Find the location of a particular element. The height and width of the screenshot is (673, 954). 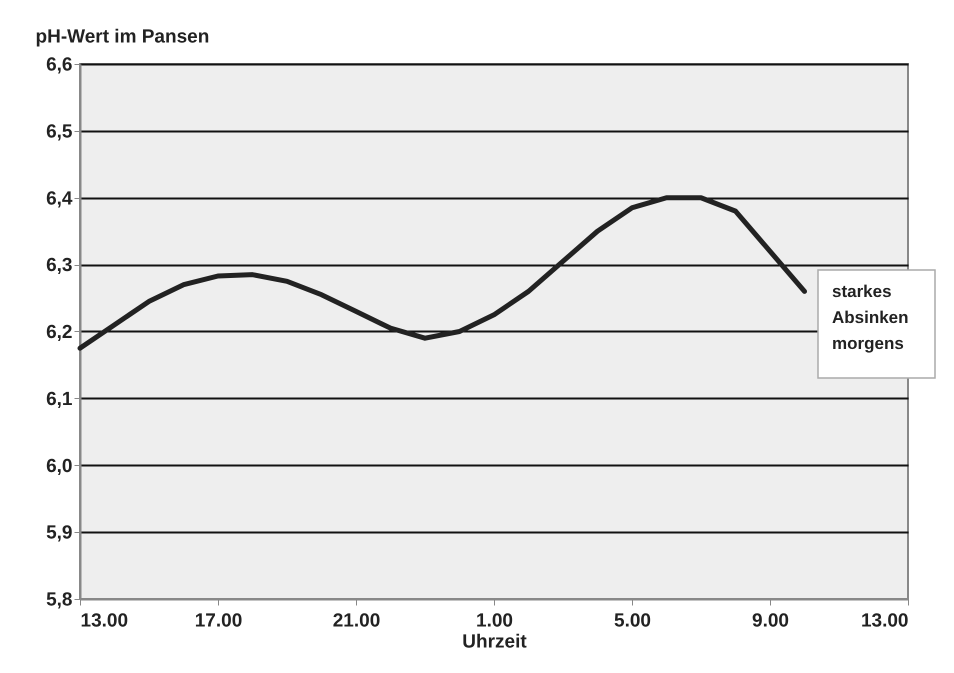

y-tick-label: 6,2 is located at coordinates (59, 332).